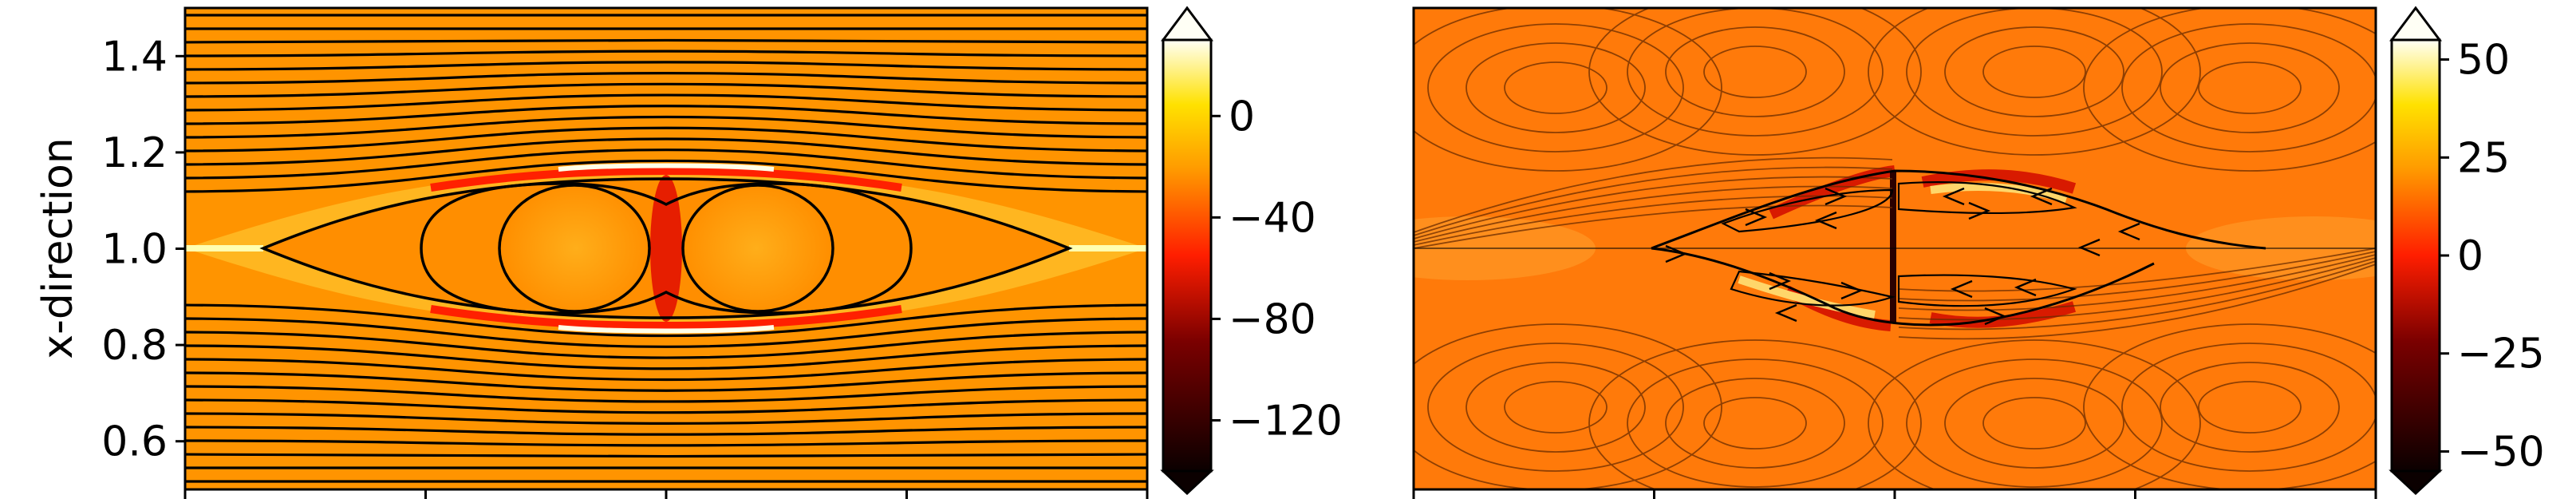  Describe the element at coordinates (1895, 494) in the screenshot. I see `panel-2-x-axis` at that location.